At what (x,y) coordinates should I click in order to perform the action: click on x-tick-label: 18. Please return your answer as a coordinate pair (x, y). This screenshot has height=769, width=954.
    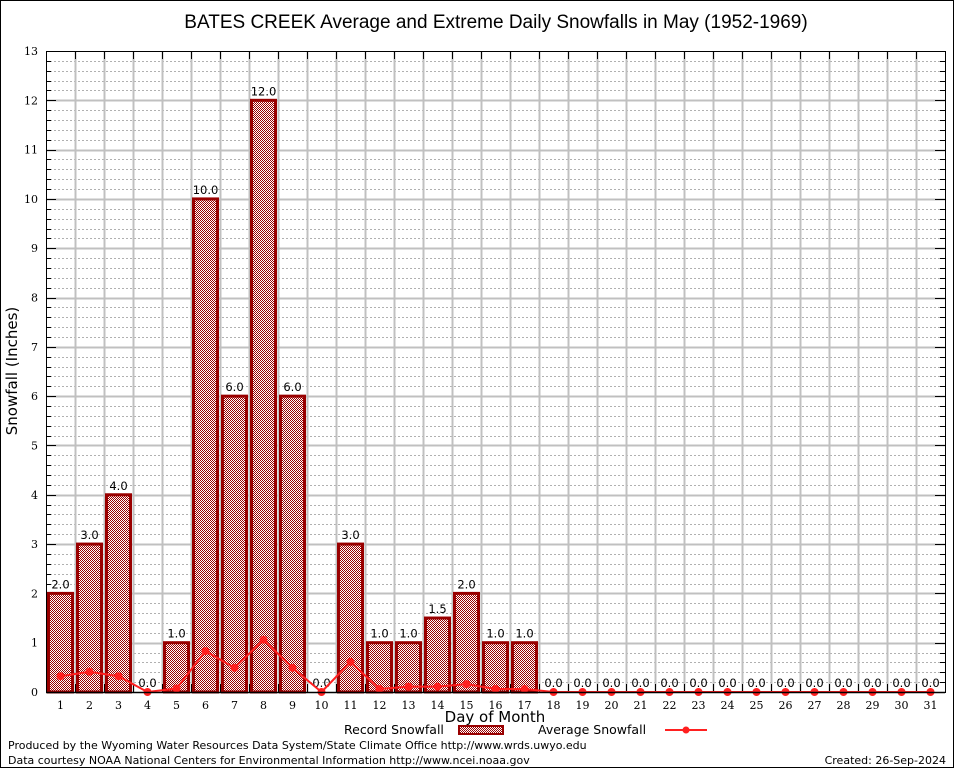
    Looking at the image, I should click on (554, 705).